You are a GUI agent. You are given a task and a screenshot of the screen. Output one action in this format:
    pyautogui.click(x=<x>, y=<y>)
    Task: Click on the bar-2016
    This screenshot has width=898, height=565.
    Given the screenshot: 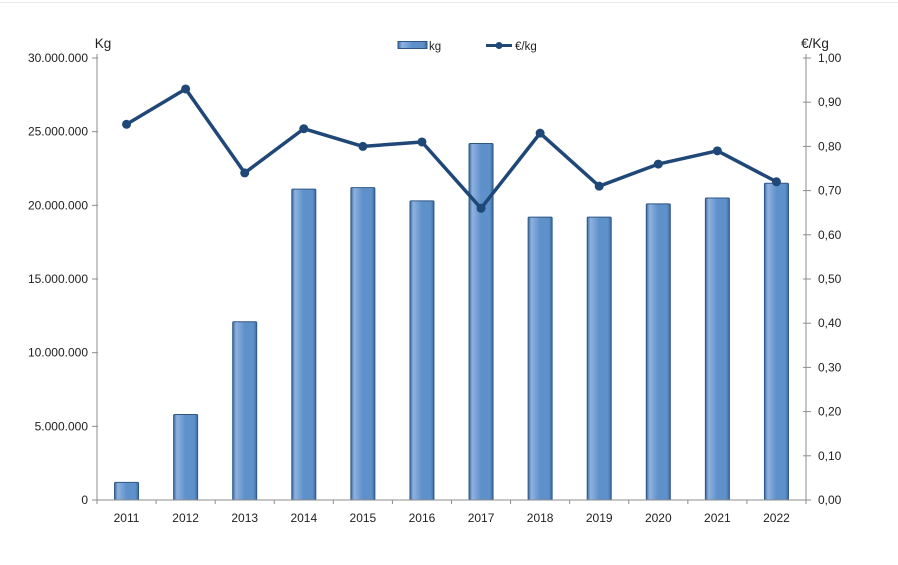 What is the action you would take?
    pyautogui.click(x=422, y=350)
    